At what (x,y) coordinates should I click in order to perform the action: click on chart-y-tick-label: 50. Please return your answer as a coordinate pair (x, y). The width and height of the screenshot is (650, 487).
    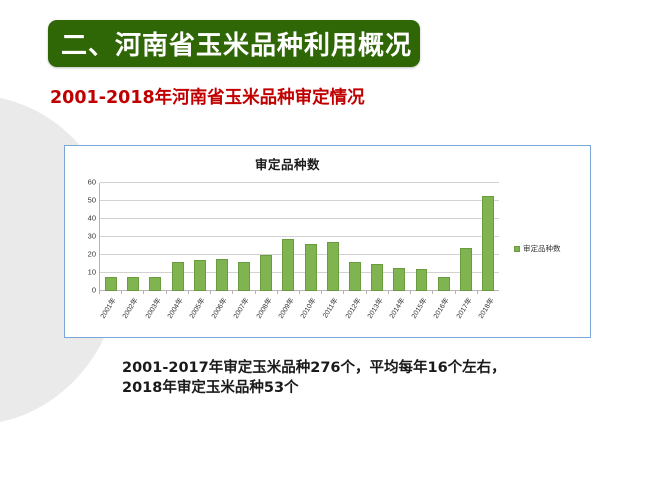
    Looking at the image, I should click on (91, 200).